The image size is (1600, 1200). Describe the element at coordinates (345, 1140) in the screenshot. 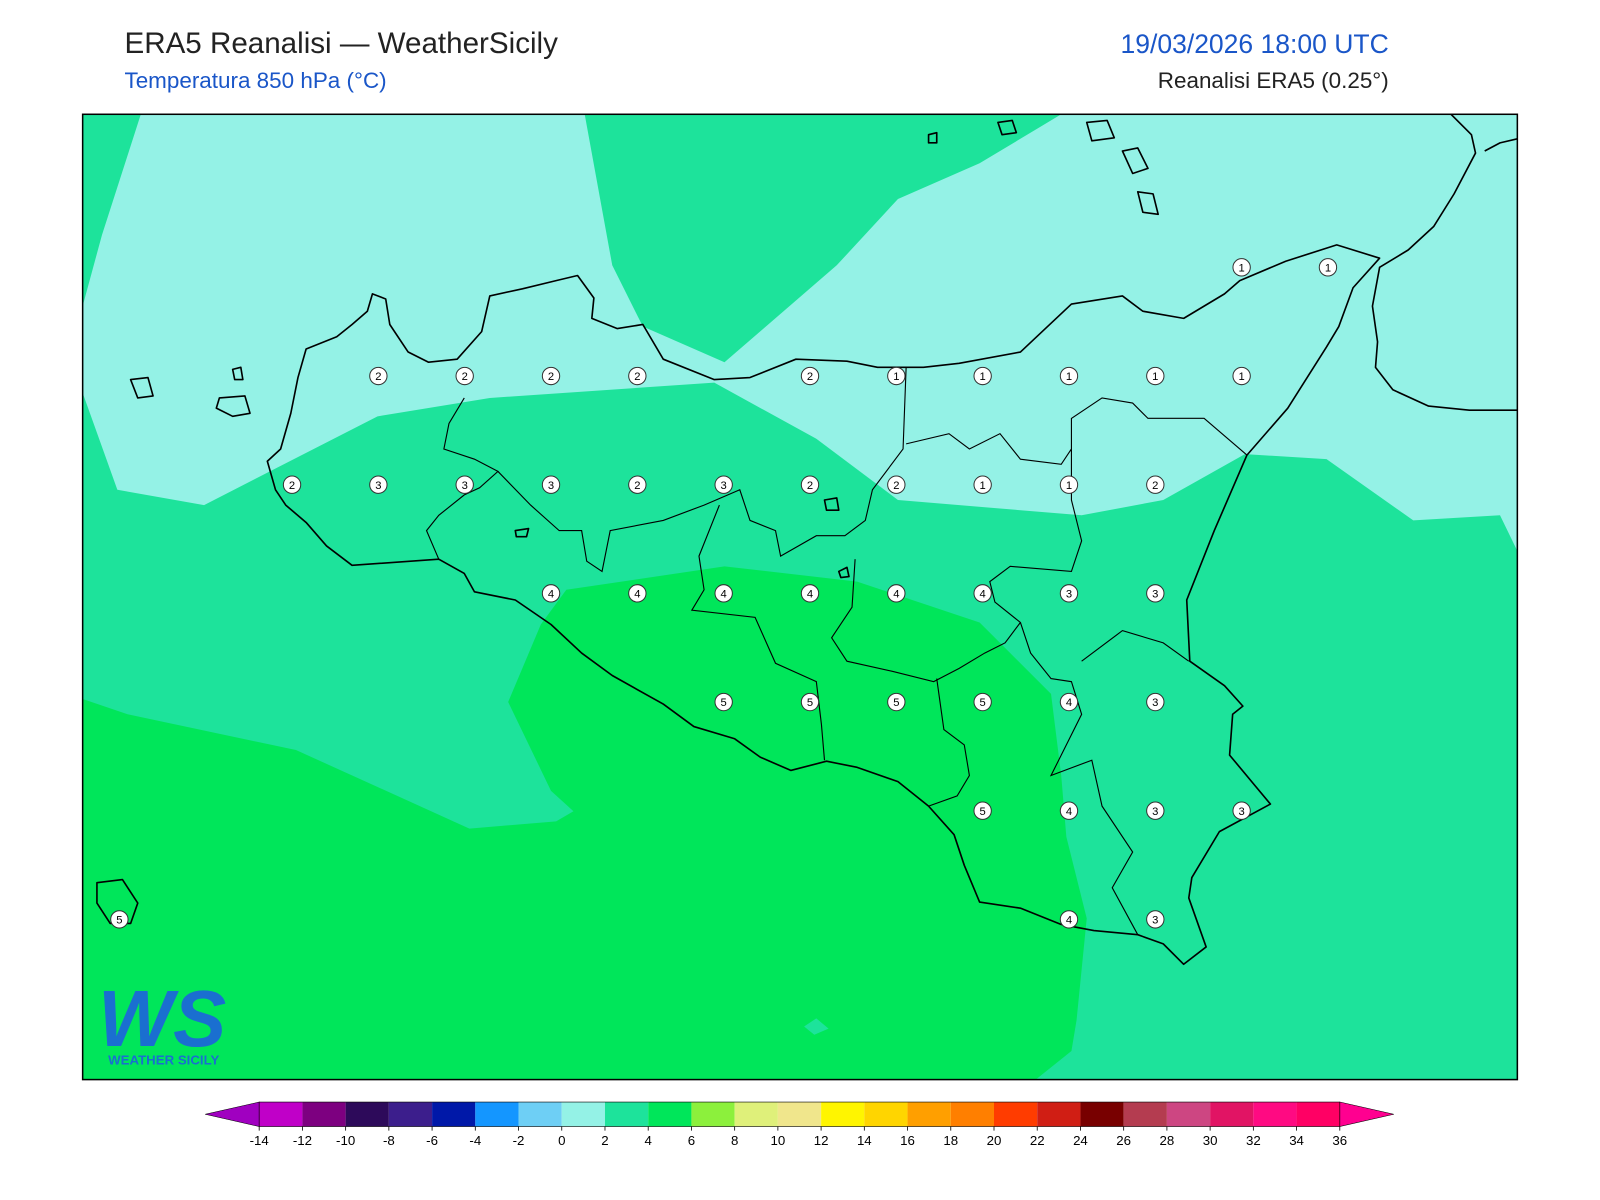

I see `colorbar-tick-label: -10` at that location.